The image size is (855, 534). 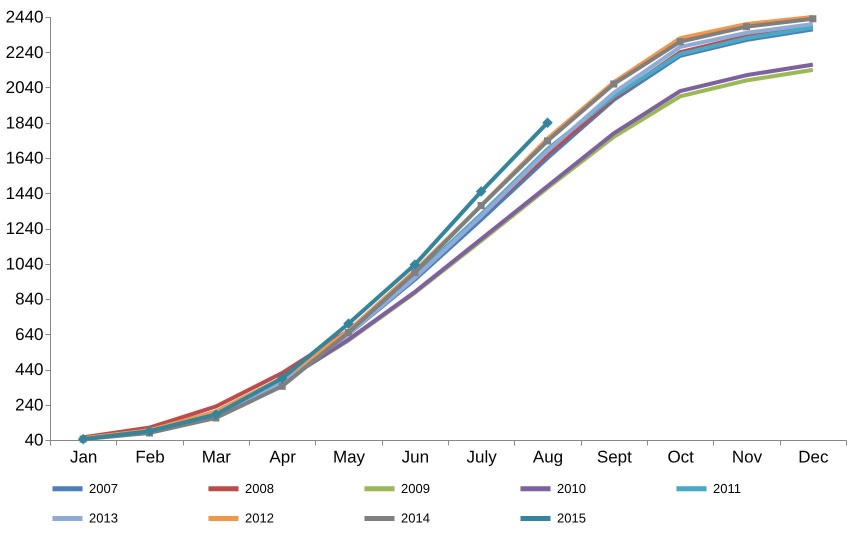 I want to click on y-tick-label: 1440, so click(x=25, y=193).